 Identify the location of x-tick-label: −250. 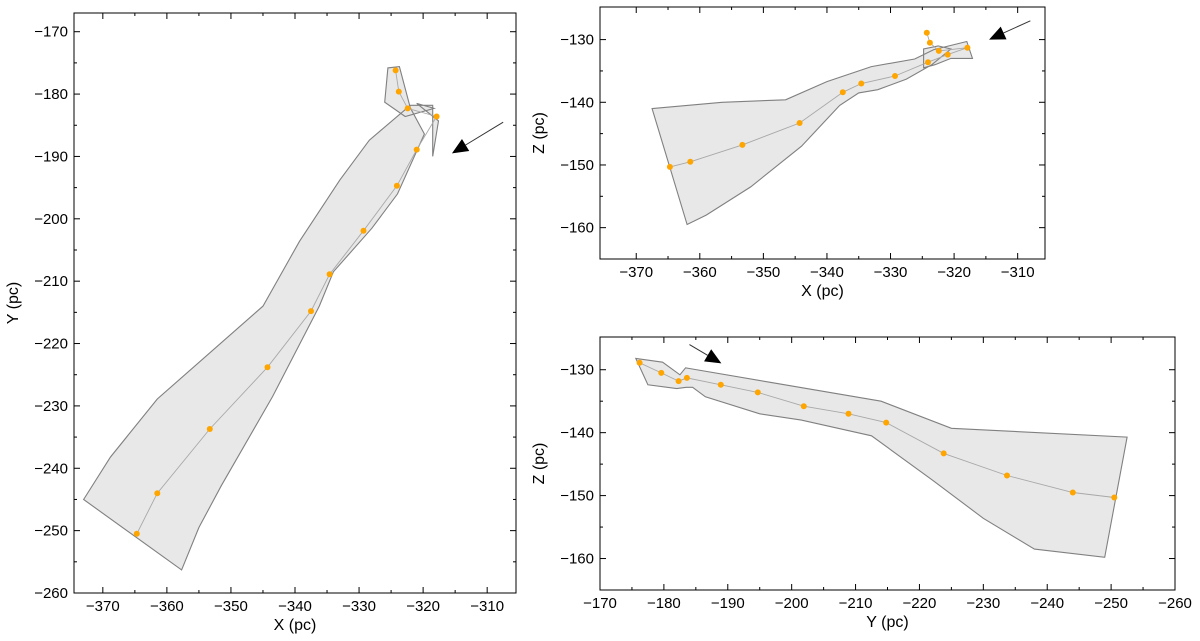
(1111, 603).